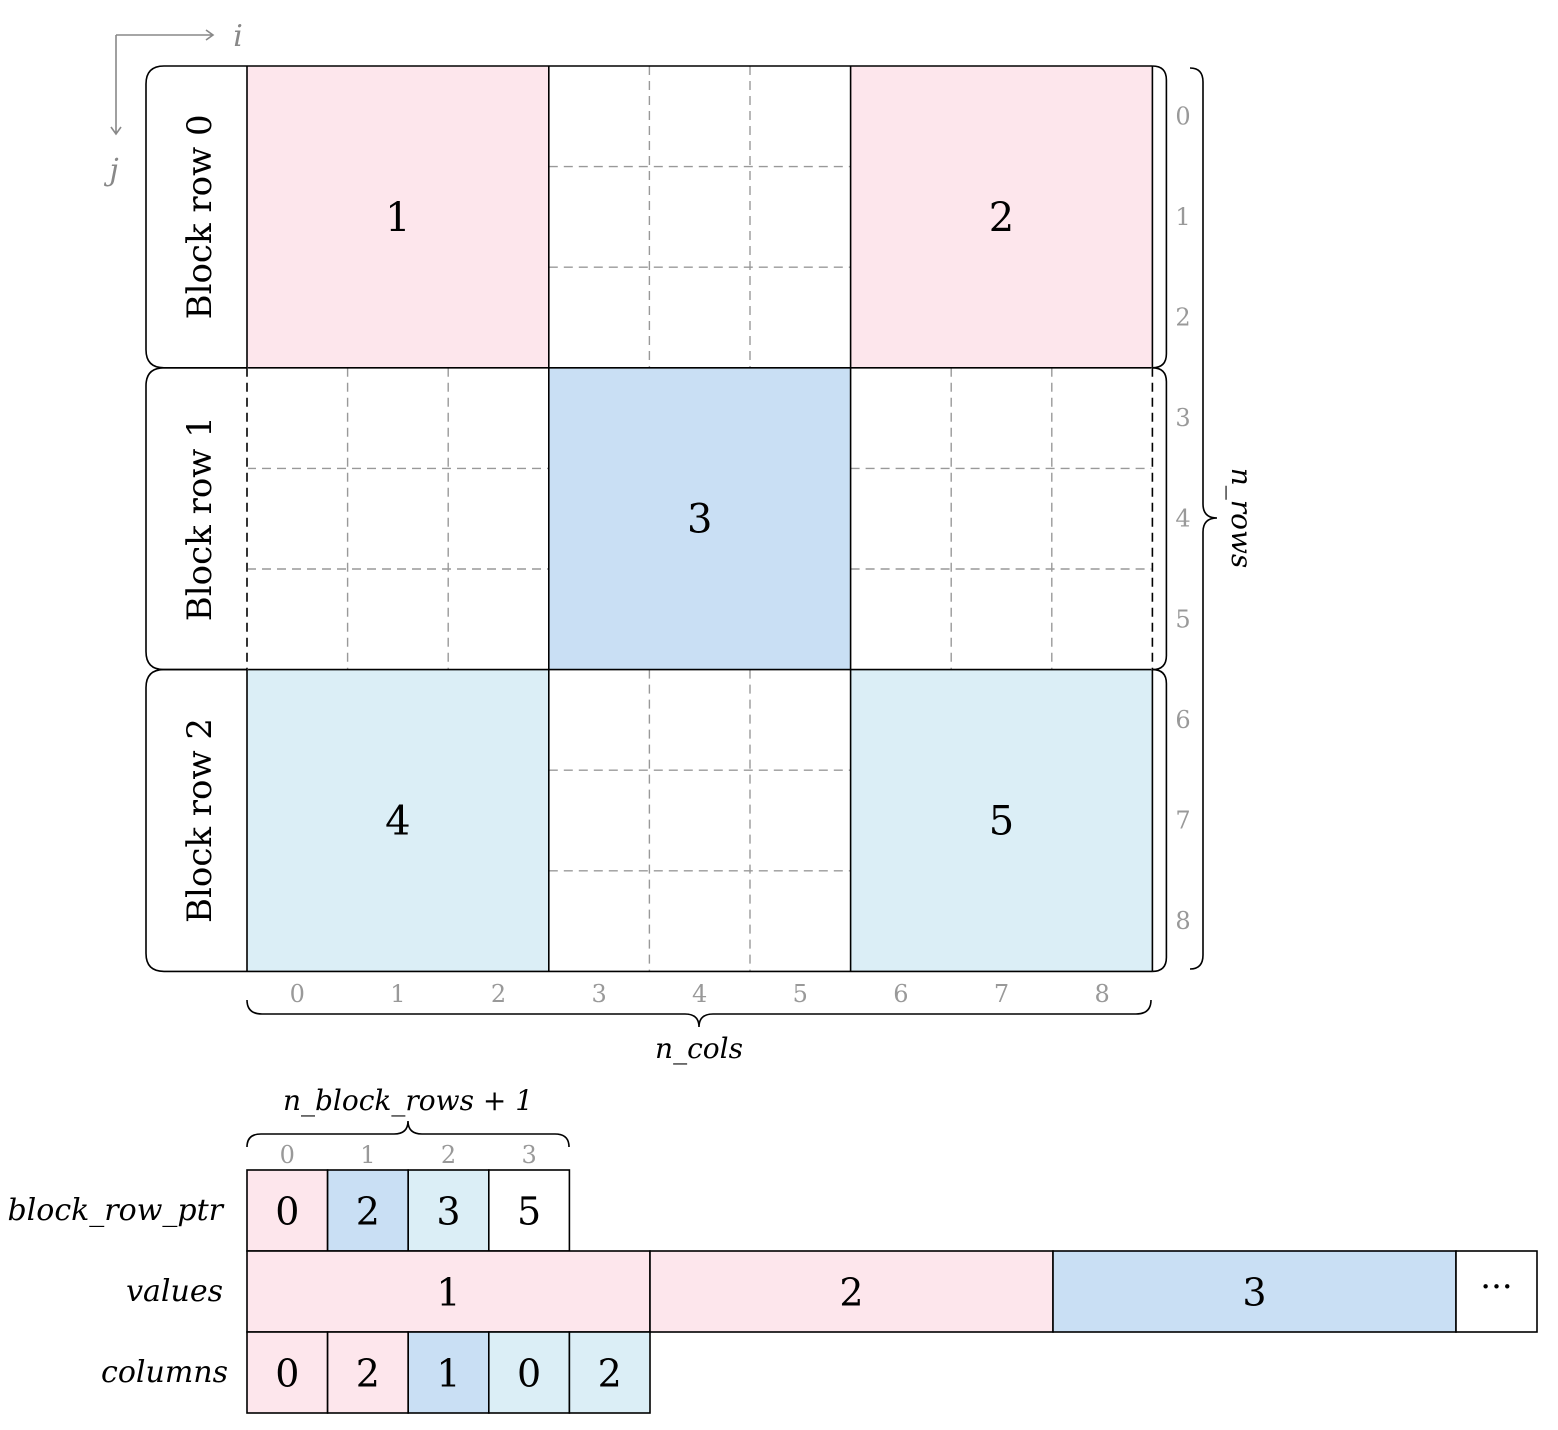  Describe the element at coordinates (1182, 720) in the screenshot. I see `row-index: 6` at that location.